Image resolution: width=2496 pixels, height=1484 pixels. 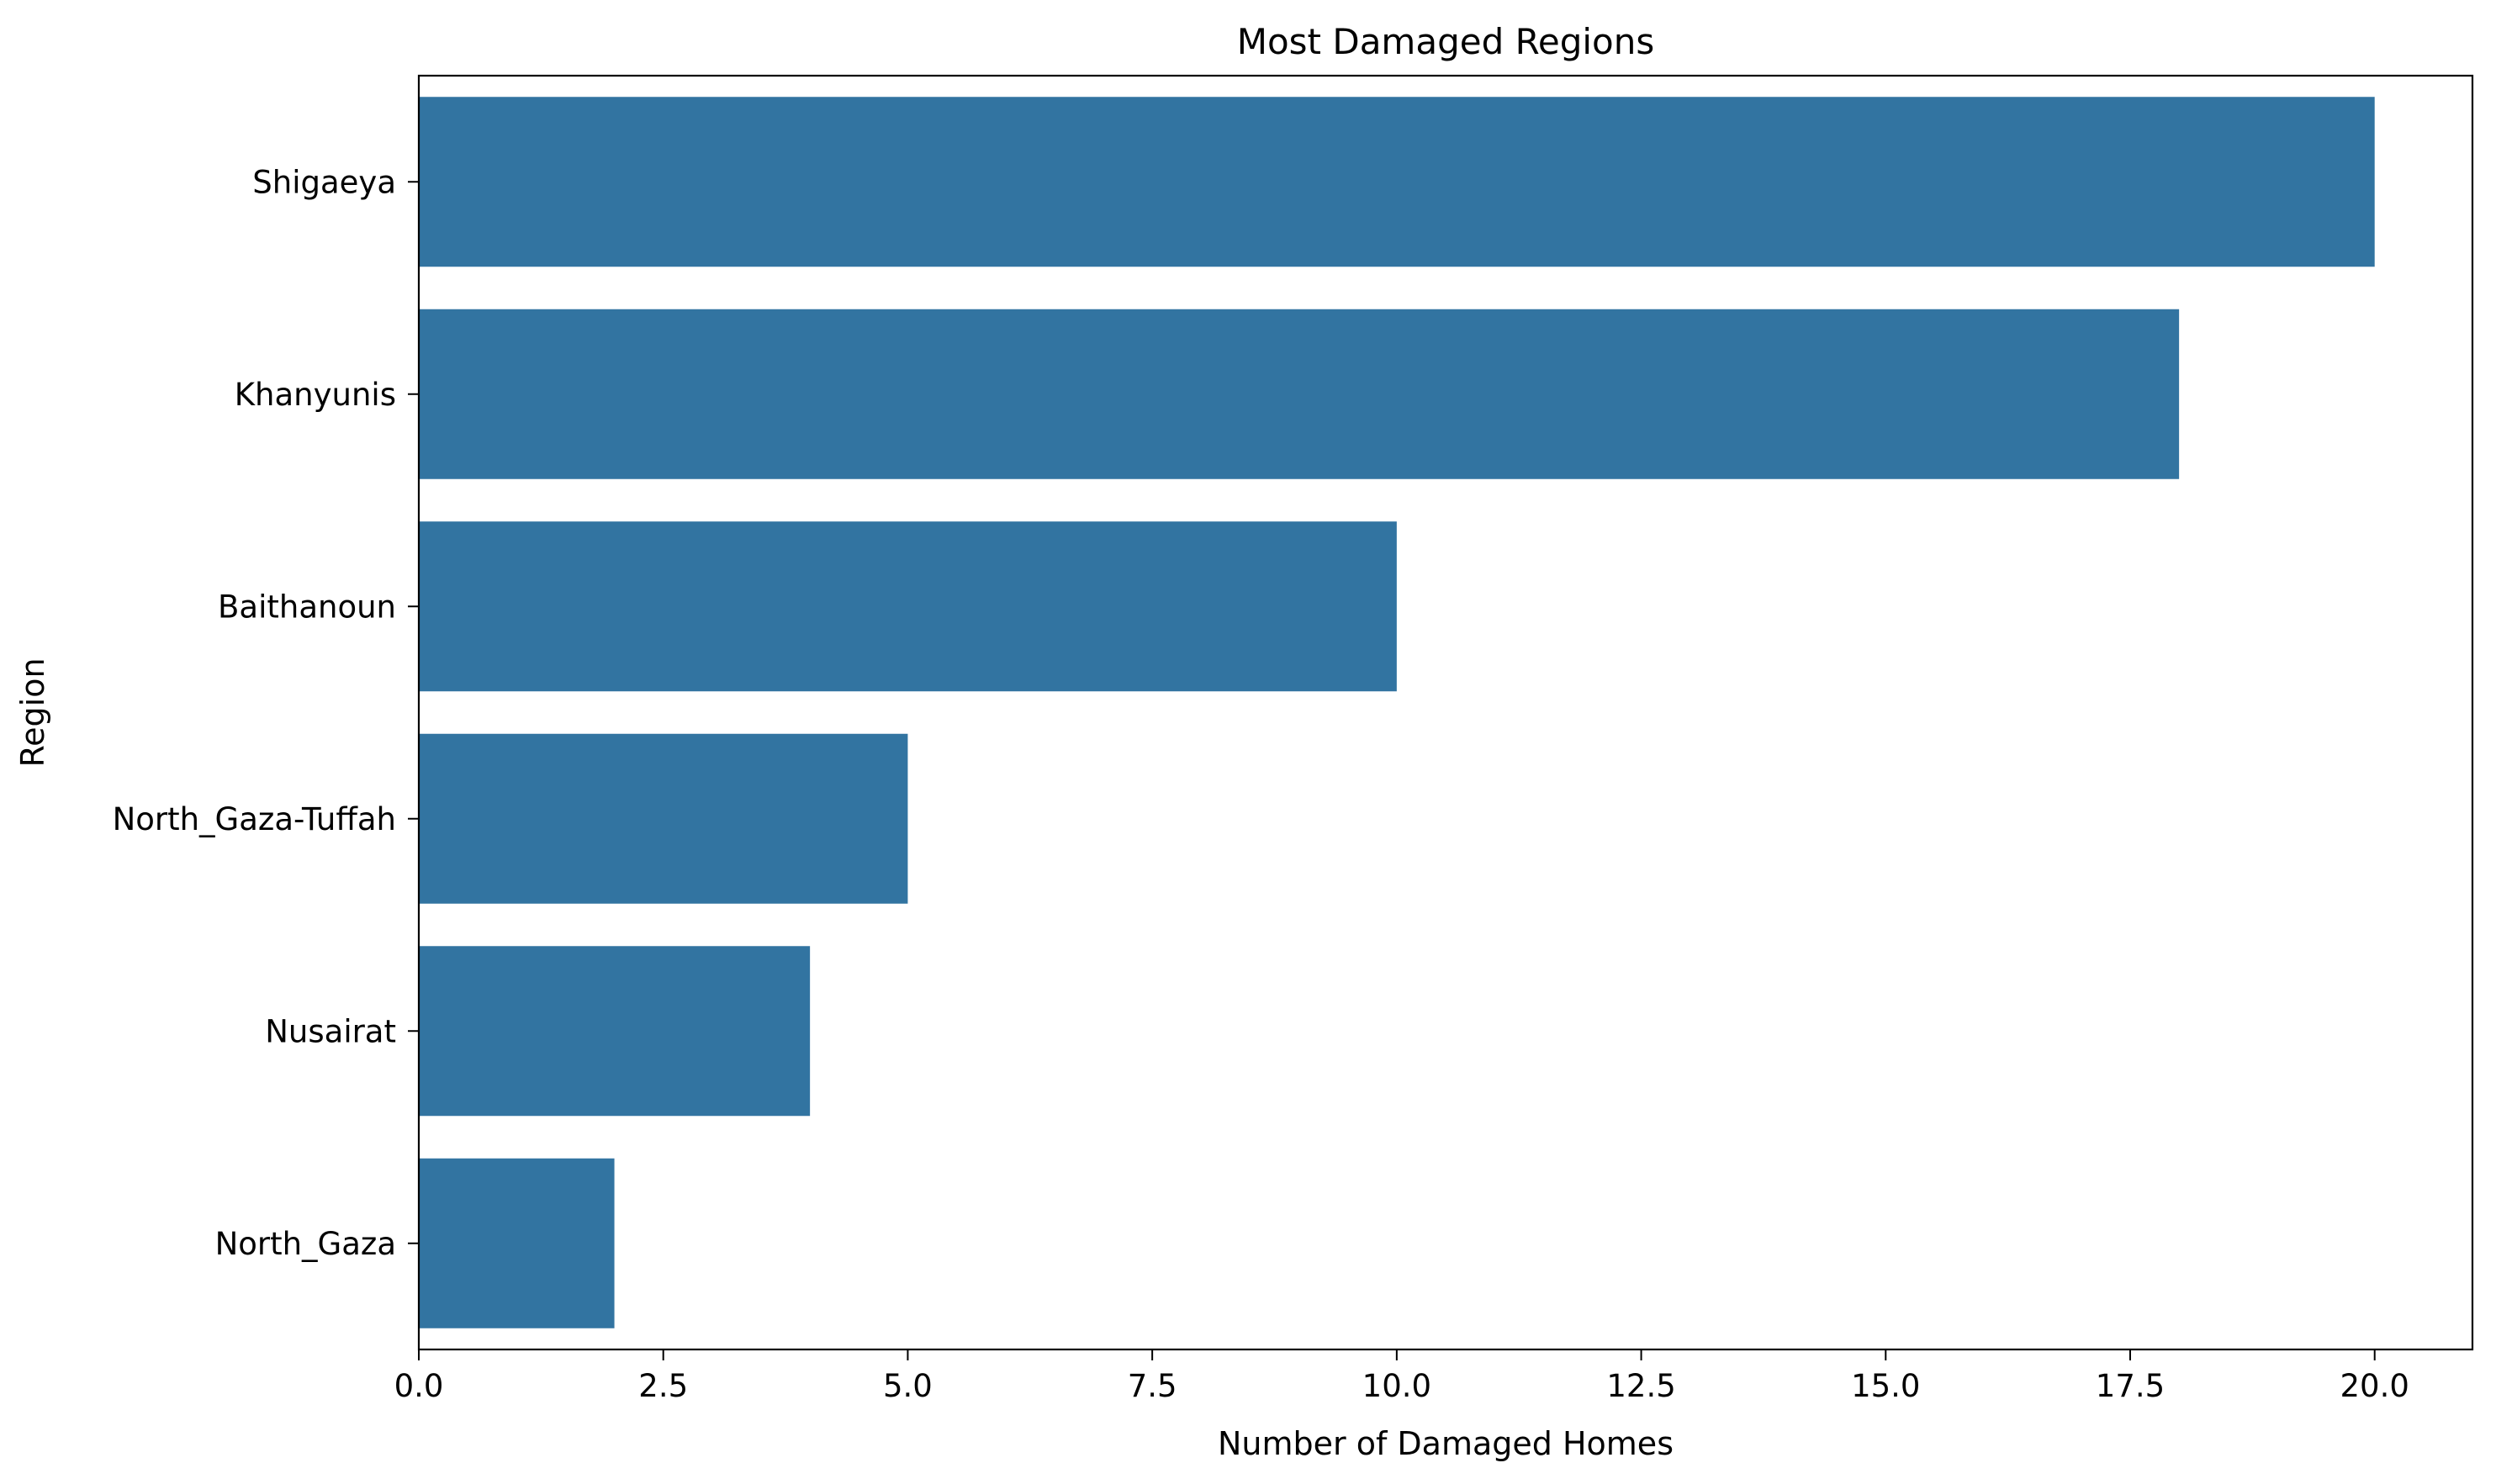 I want to click on x-tick-label: 5.0, so click(x=908, y=1386).